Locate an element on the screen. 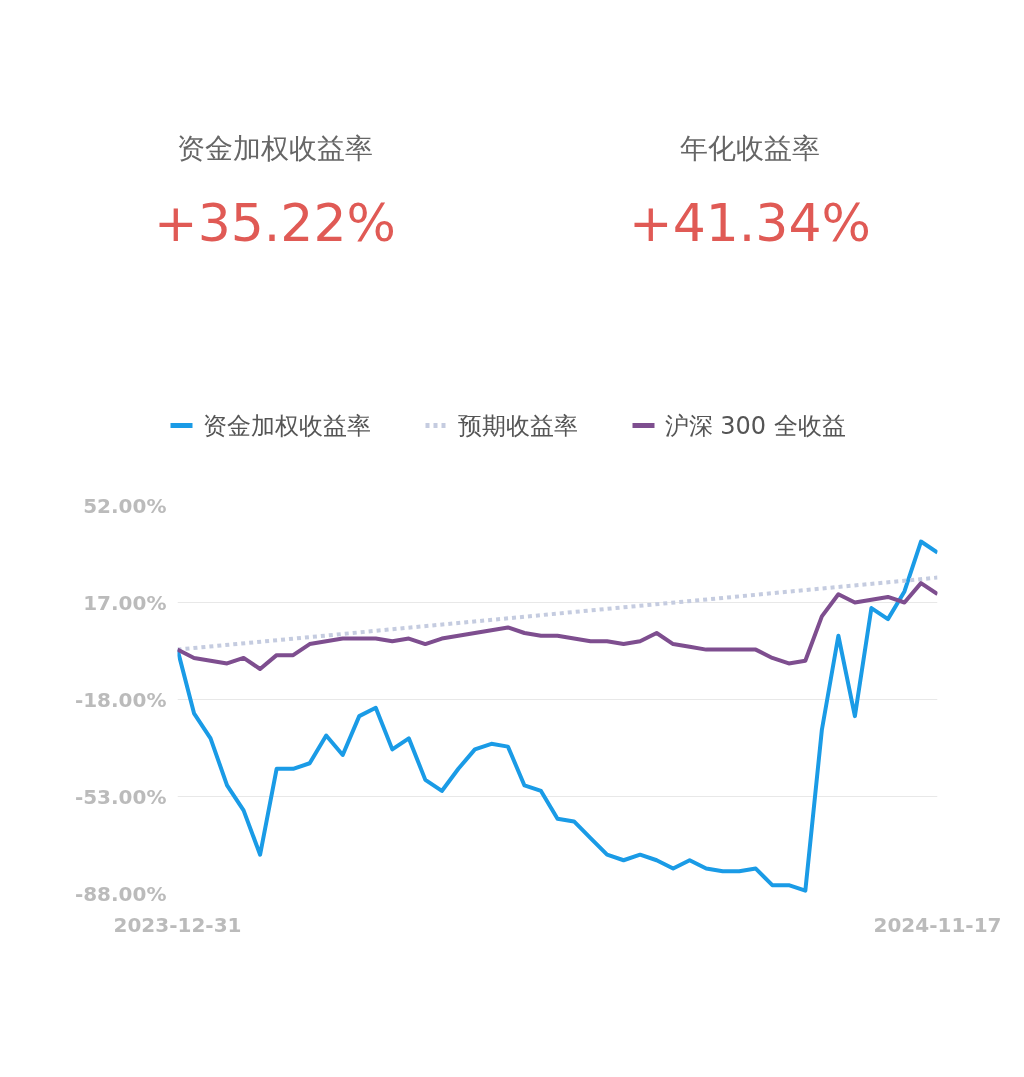 The width and height of the screenshot is (1024, 1077). y-tick-label: 17.00% is located at coordinates (125, 602).